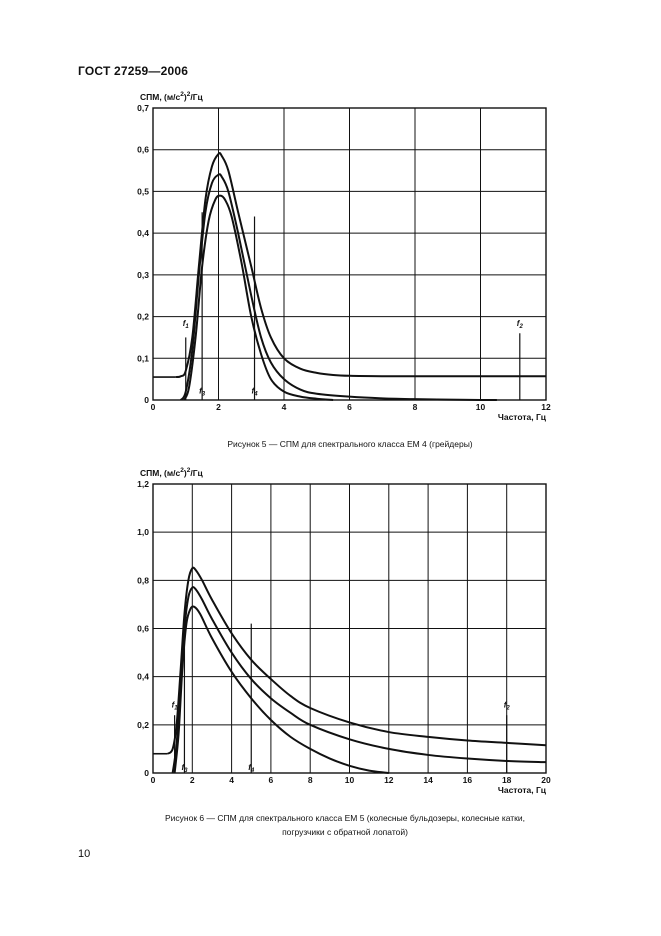 Image resolution: width=661 pixels, height=936 pixels. I want to click on figure-6-caption-line2: погрузчики с обратной лопатой), so click(345, 832).